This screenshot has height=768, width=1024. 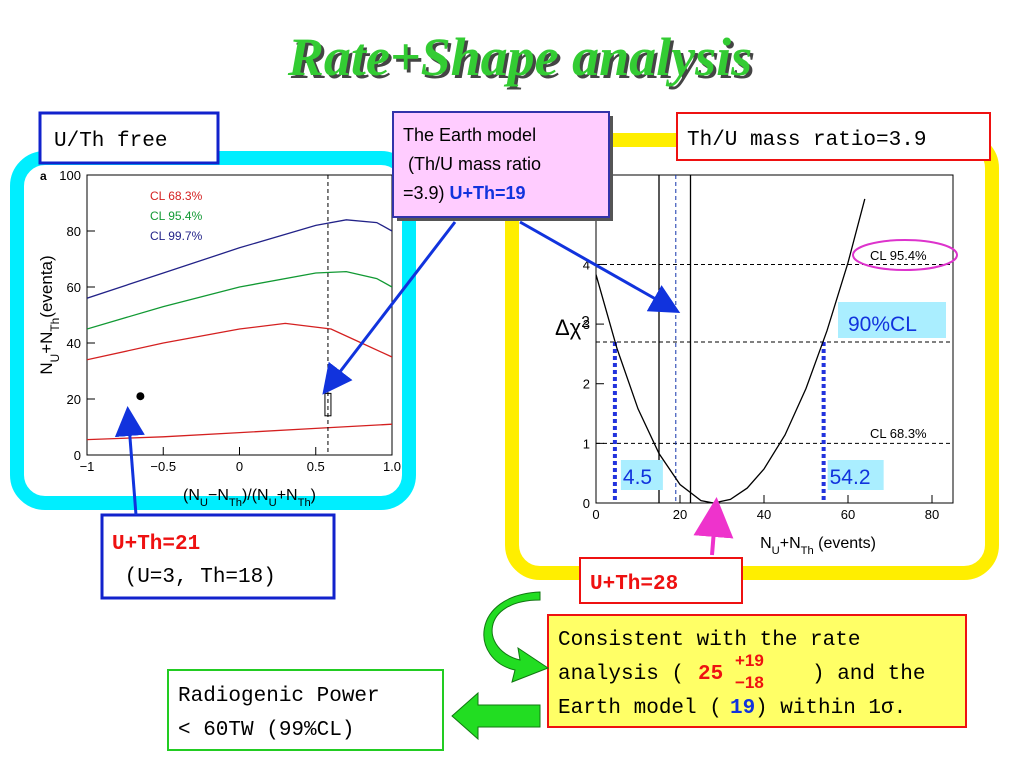 What do you see at coordinates (806, 140) in the screenshot?
I see `ratio-label: Th/U mass ratio=3.9` at bounding box center [806, 140].